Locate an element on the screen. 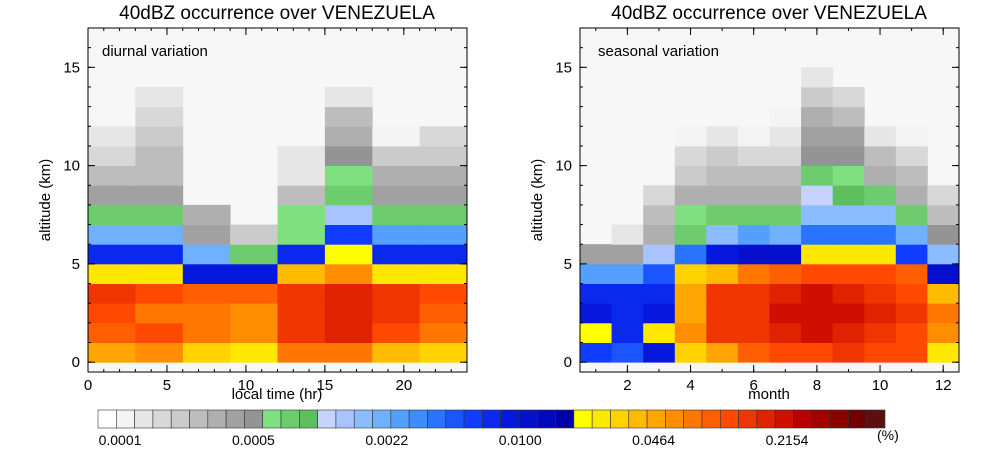  x-tick-label: 10 is located at coordinates (880, 385).